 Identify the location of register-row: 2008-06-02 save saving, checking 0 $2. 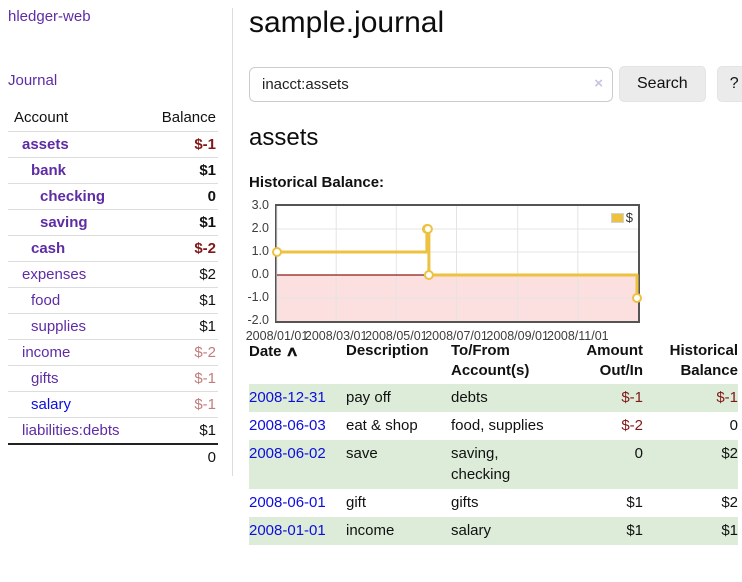
(493, 464).